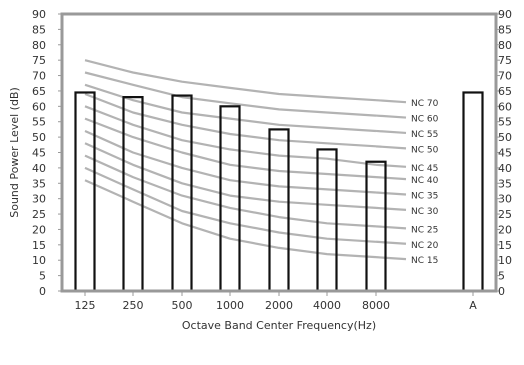  I want to click on y-tick-label-right: 20, so click(505, 229).